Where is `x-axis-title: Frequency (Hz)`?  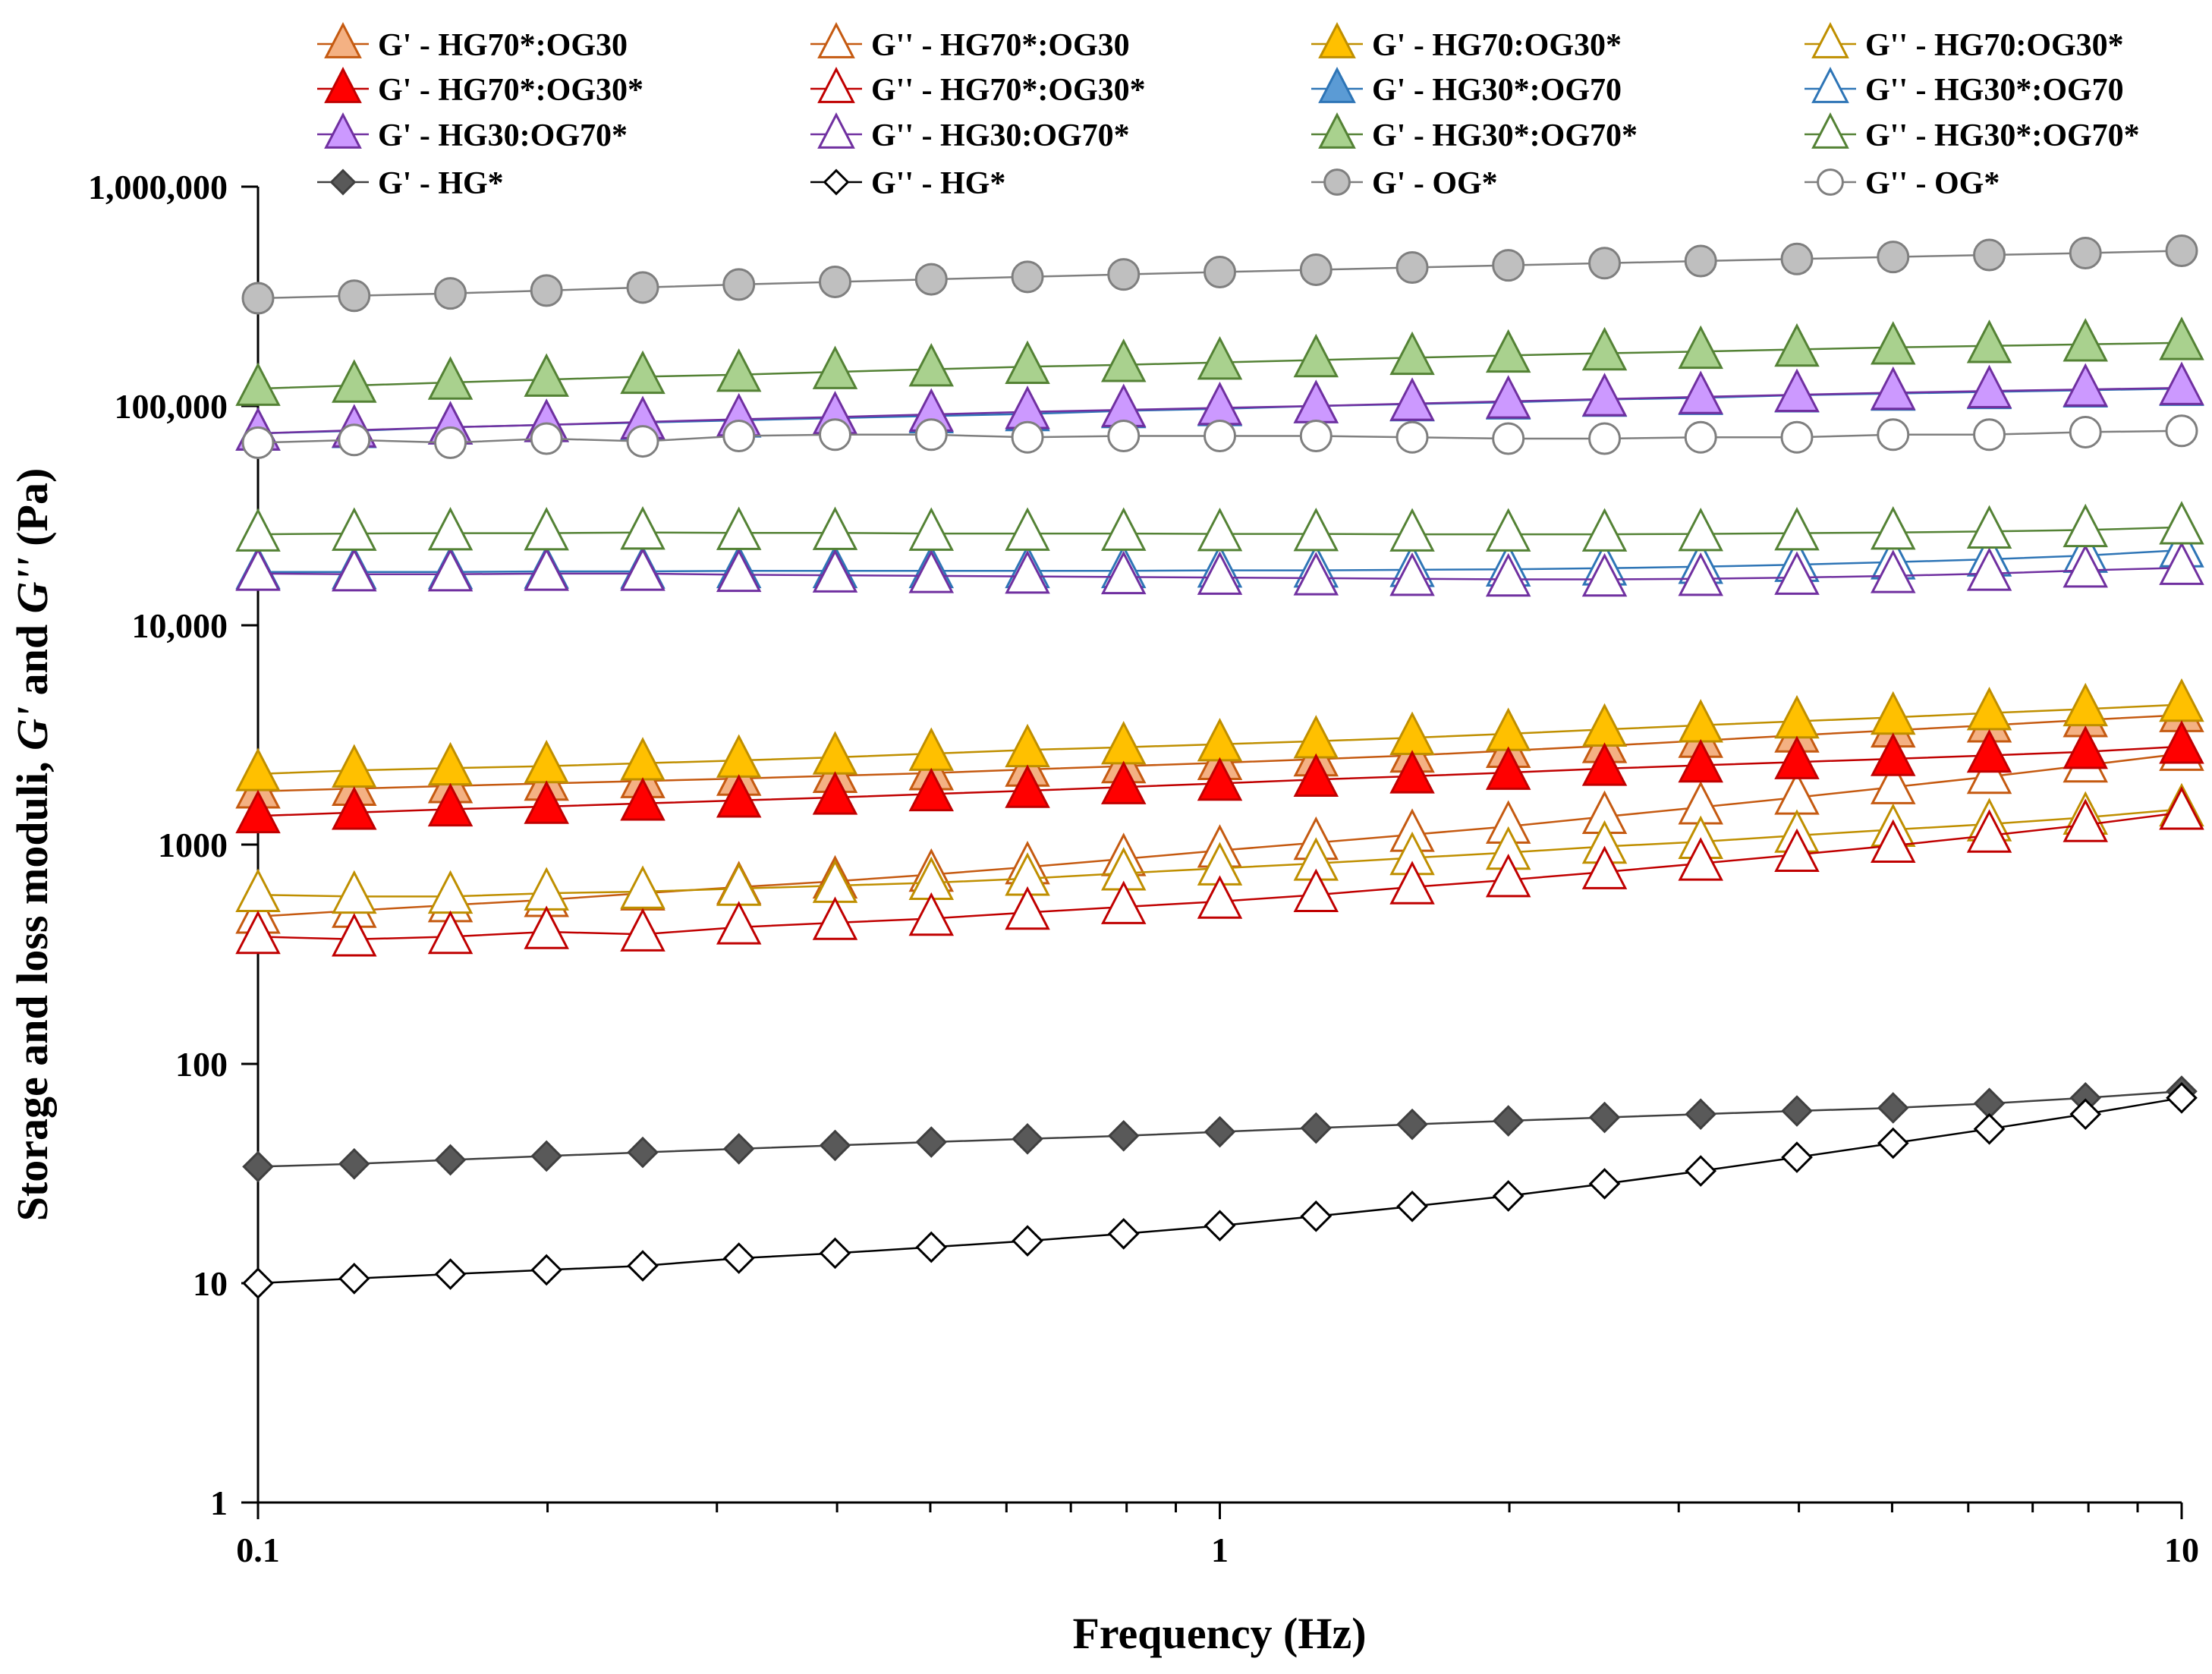
x-axis-title: Frequency (Hz) is located at coordinates (1219, 1633).